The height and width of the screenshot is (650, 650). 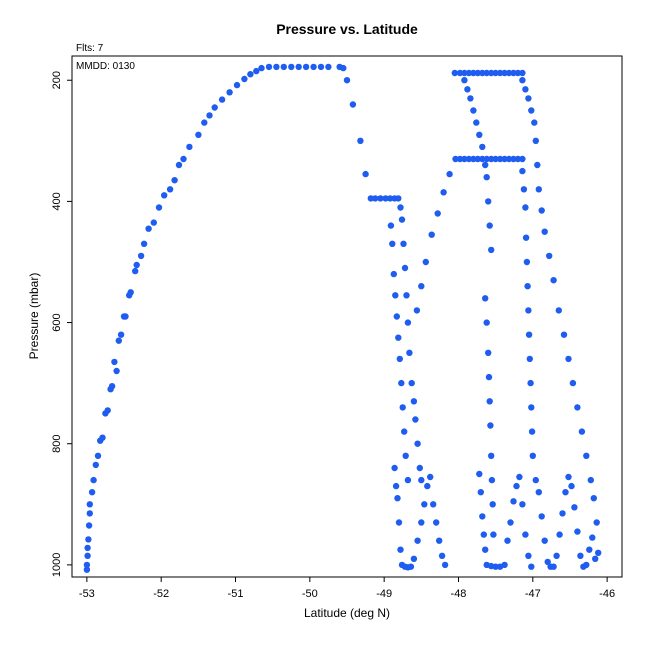 I want to click on x-tick-label: -53, so click(x=87, y=594).